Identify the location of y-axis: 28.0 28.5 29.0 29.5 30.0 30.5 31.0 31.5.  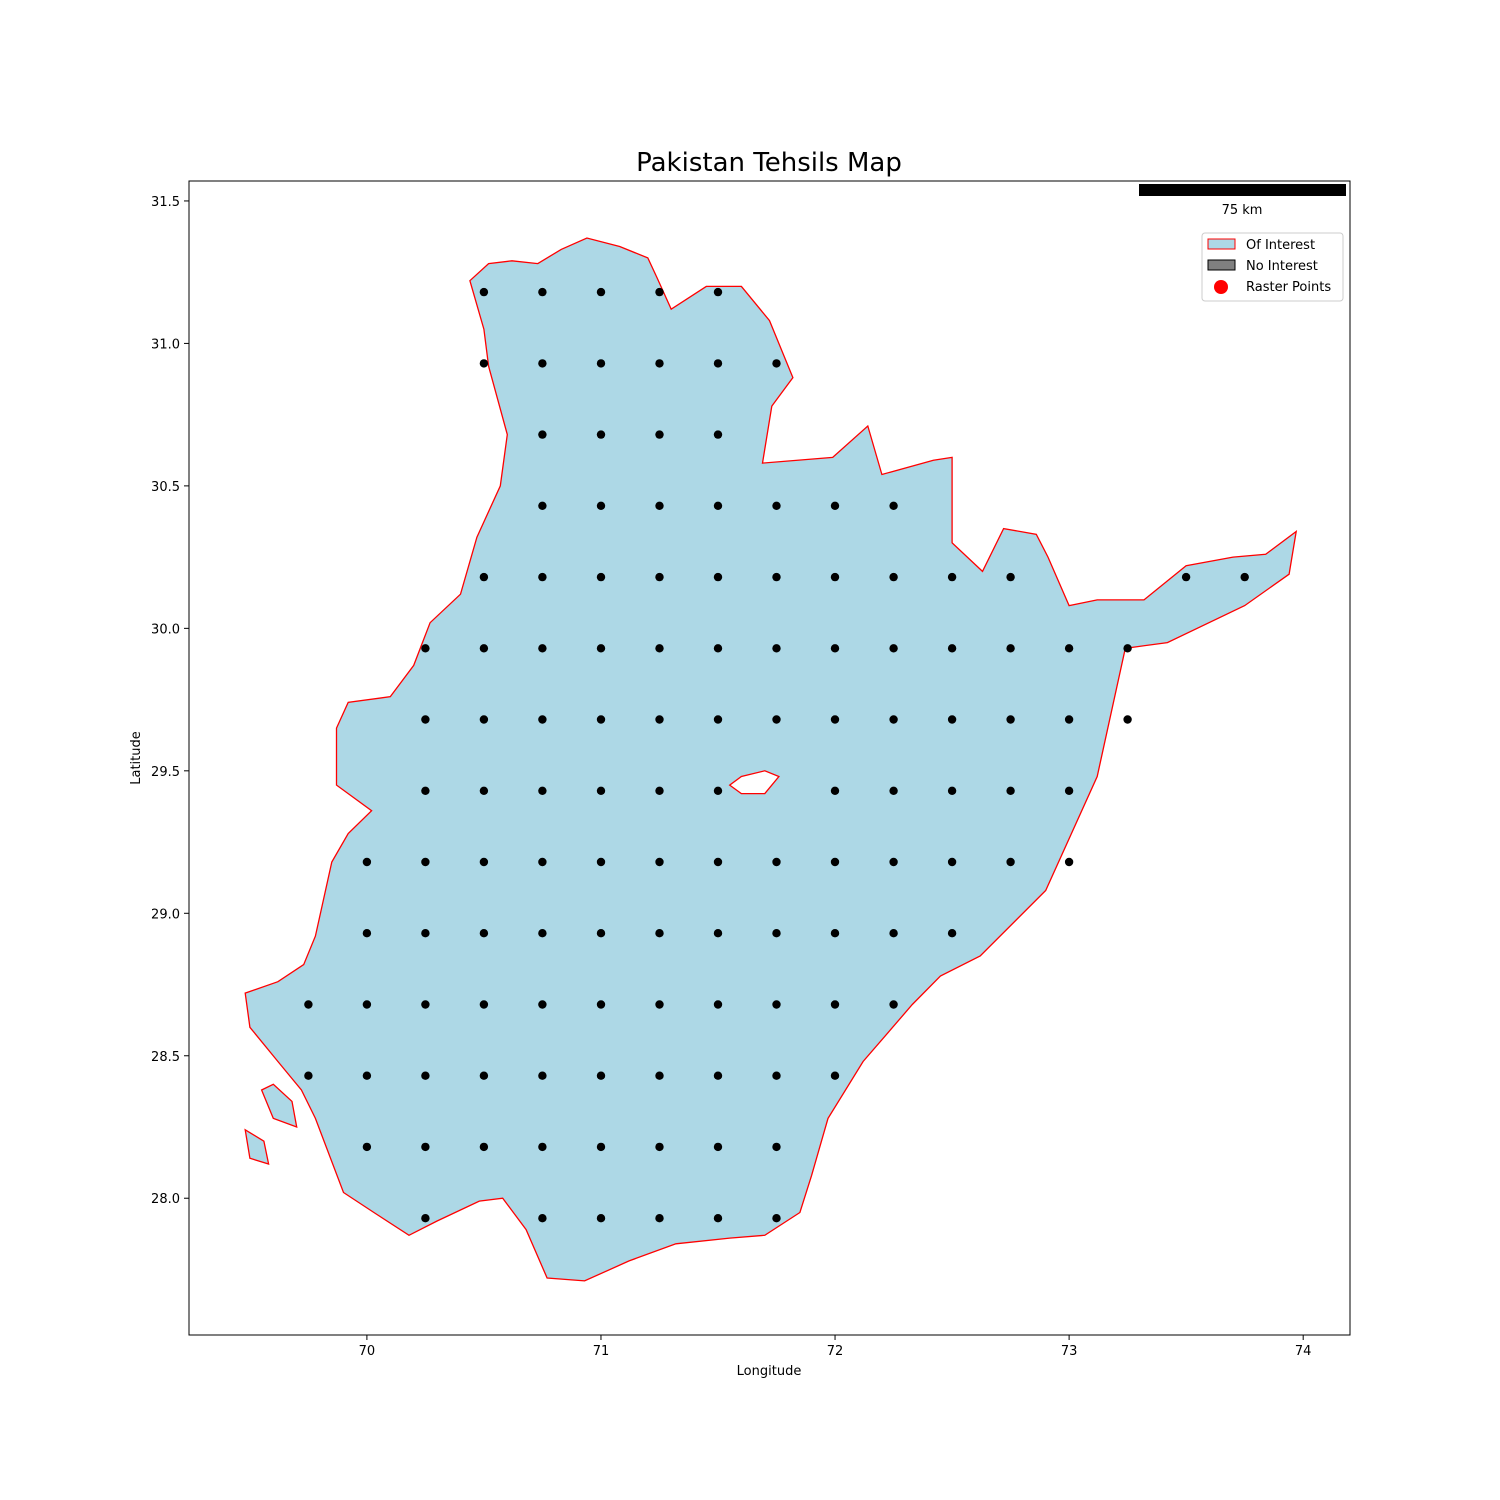
(170, 701).